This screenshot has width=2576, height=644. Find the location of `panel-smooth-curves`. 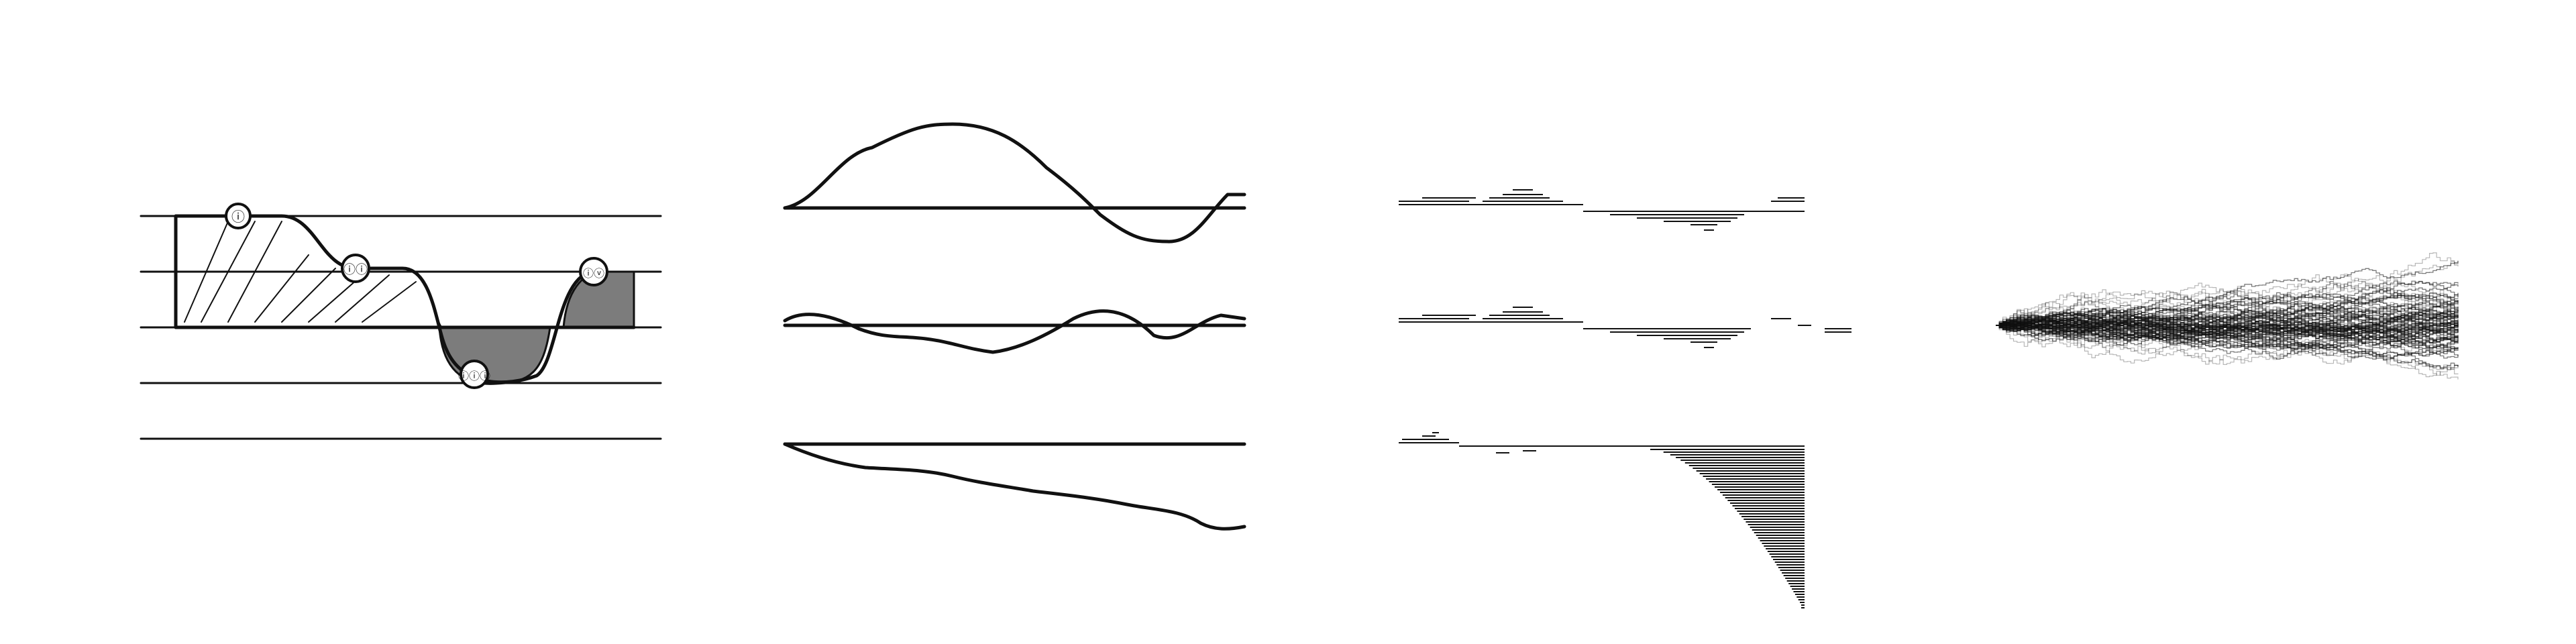

panel-smooth-curves is located at coordinates (1014, 326).